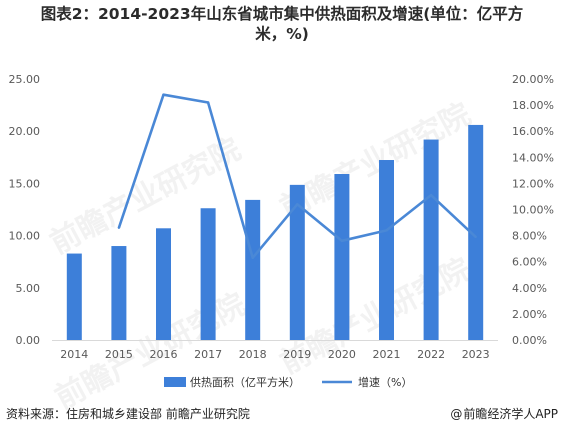 The height and width of the screenshot is (433, 564). What do you see at coordinates (533, 183) in the screenshot?
I see `y-right-tick-label: 12.00%` at bounding box center [533, 183].